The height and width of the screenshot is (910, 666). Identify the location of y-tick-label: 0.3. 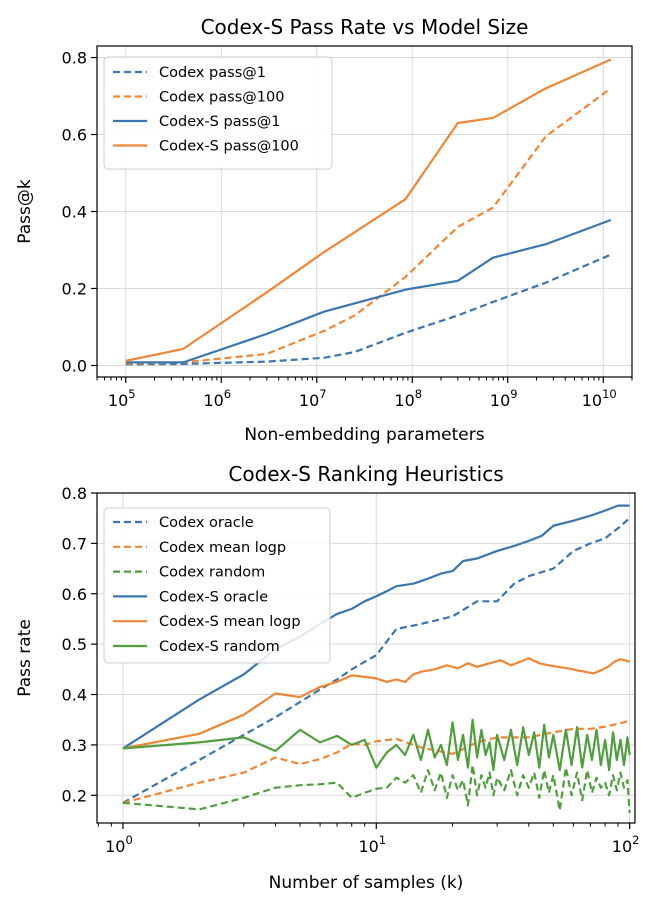
(74, 745).